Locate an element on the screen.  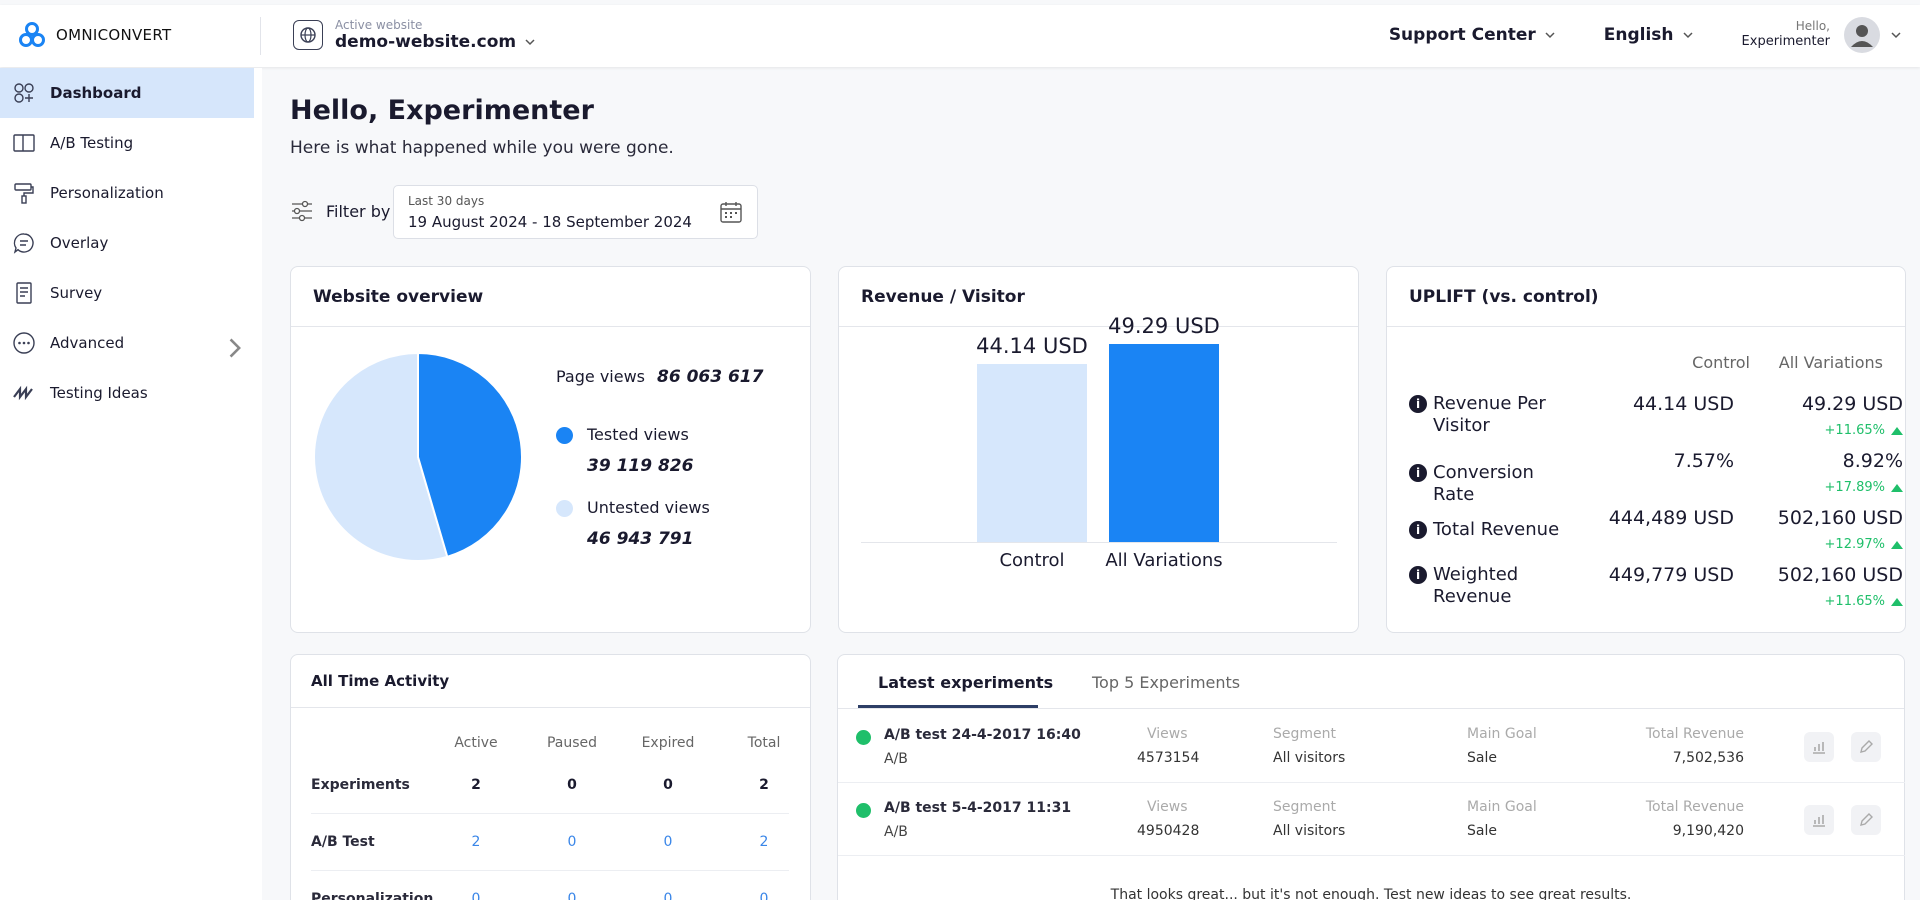
revenue-value: 7,502,536 is located at coordinates (1708, 758).